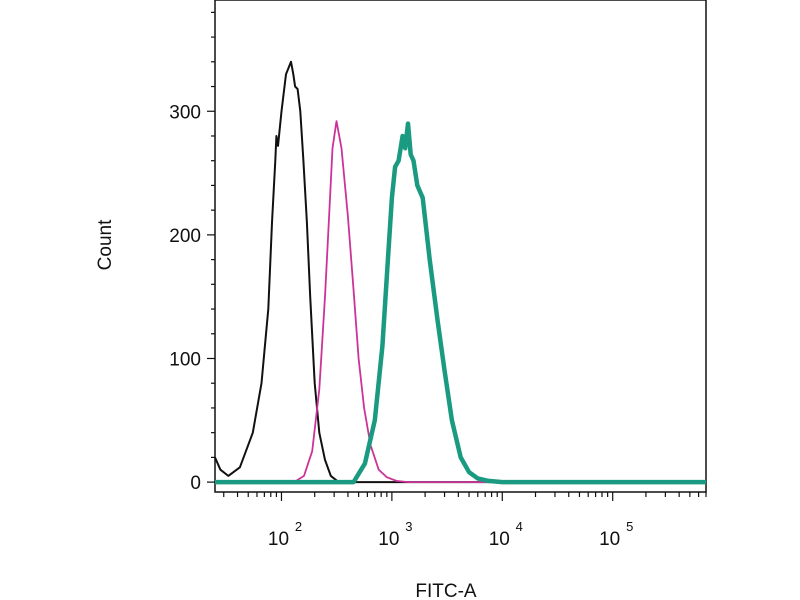 The width and height of the screenshot is (800, 600). What do you see at coordinates (519, 526) in the screenshot?
I see `x-tick-exponent: 4` at bounding box center [519, 526].